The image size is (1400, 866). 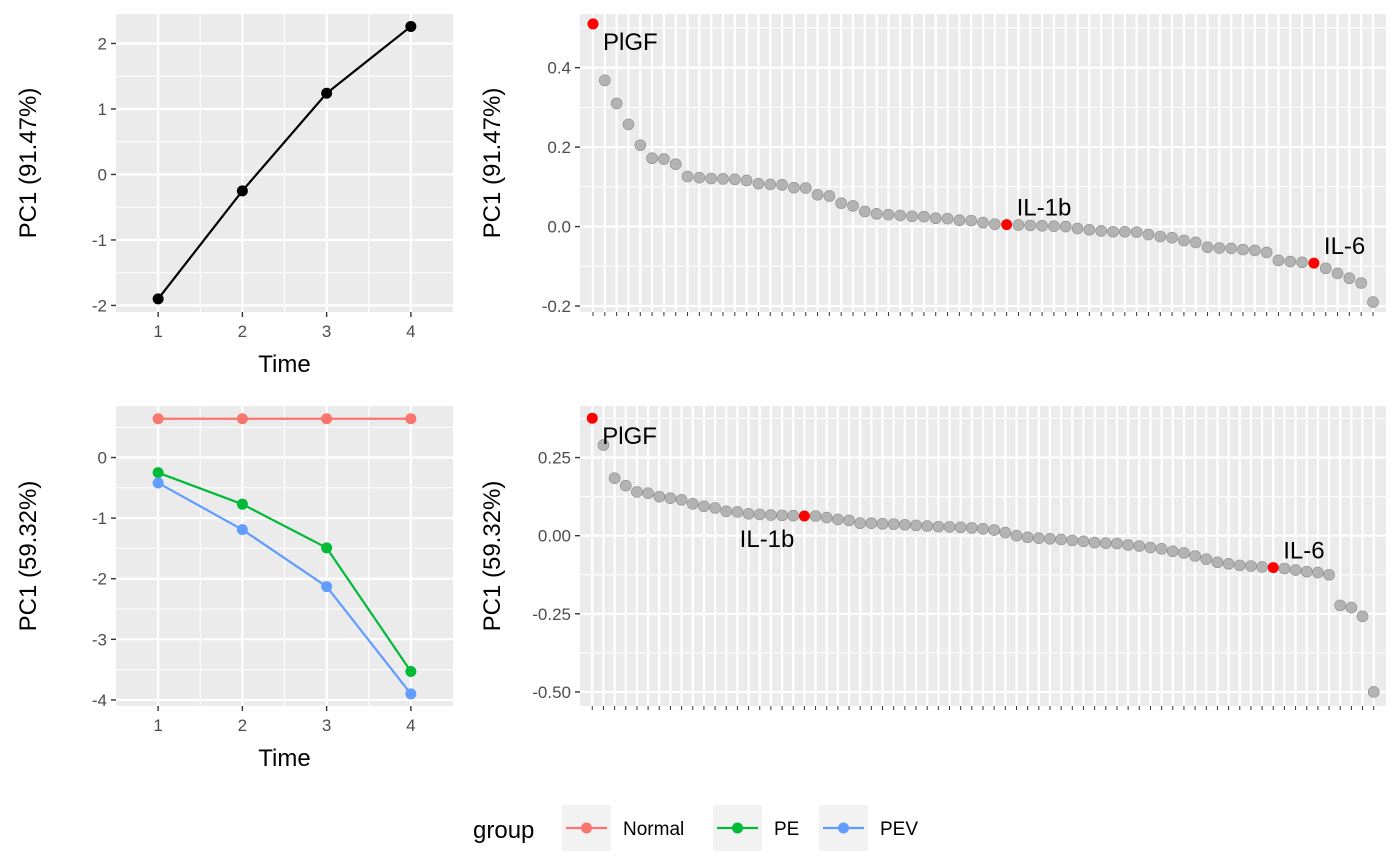 I want to click on x-tick-label: 1, so click(x=157, y=331).